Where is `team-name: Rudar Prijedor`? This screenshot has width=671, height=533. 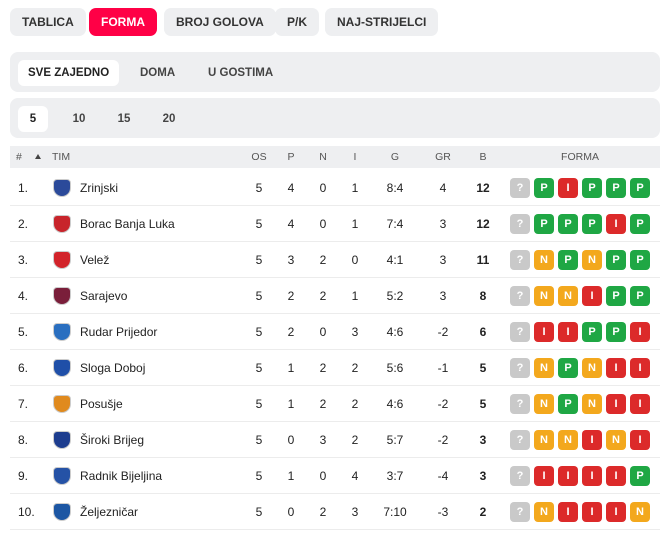
team-name: Rudar Prijedor is located at coordinates (119, 331).